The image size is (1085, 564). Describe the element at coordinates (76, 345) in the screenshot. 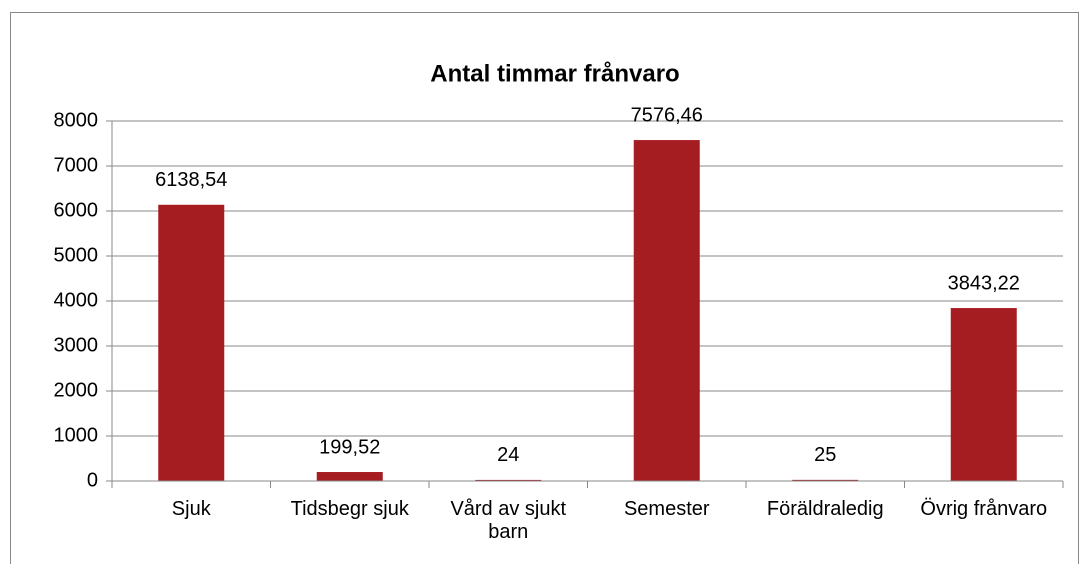

I see `y-tick-label: 3000` at that location.